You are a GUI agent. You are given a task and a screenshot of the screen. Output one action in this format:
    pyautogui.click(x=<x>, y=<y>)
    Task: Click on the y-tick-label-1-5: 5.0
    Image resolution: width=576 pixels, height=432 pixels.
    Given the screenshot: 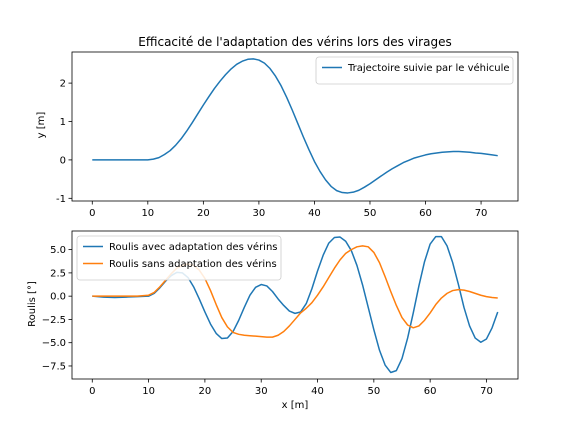 What is the action you would take?
    pyautogui.click(x=58, y=250)
    